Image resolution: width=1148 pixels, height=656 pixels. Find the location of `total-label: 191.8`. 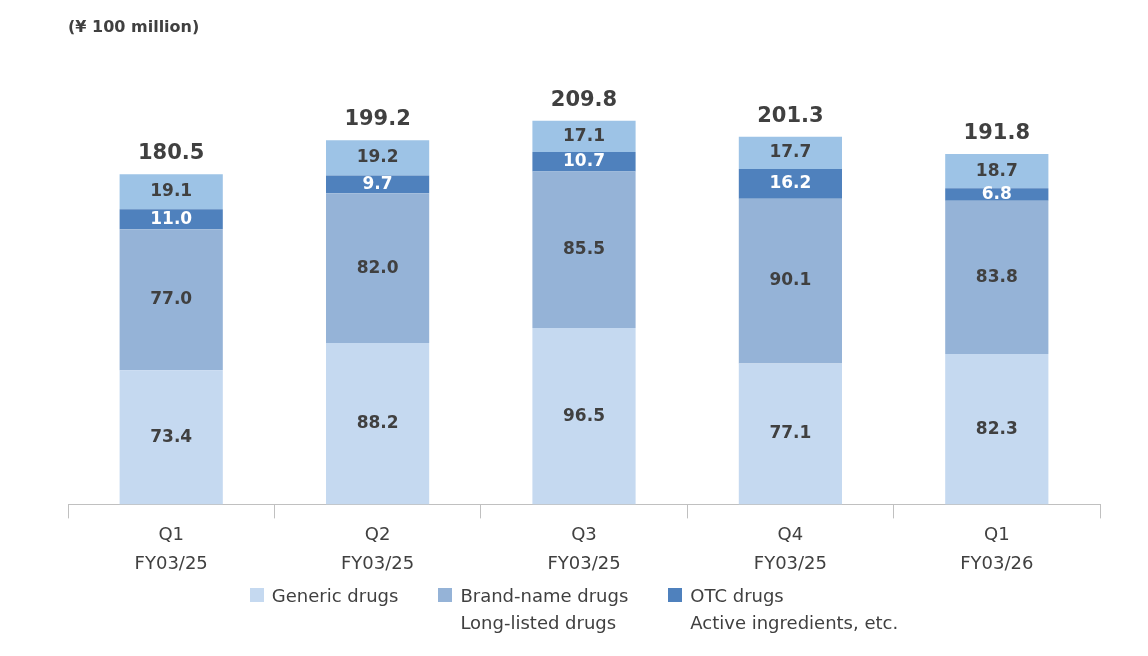

total-label: 191.8 is located at coordinates (997, 131).